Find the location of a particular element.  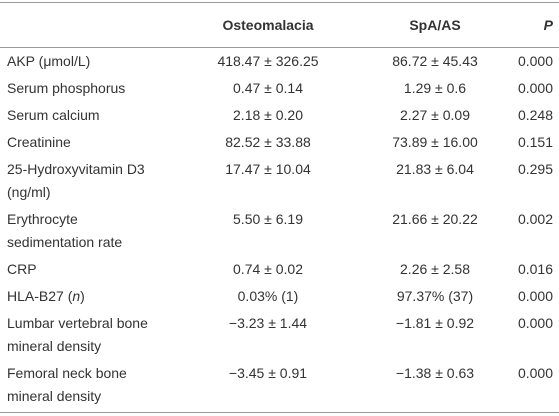

label-part: n is located at coordinates (76, 296).